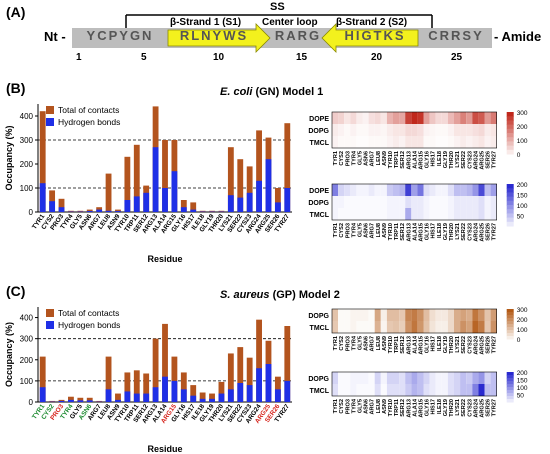 Image resolution: width=550 pixels, height=454 pixels. Describe the element at coordinates (522, 127) in the screenshot. I see `colorbar-tick-label: 200` at that location.